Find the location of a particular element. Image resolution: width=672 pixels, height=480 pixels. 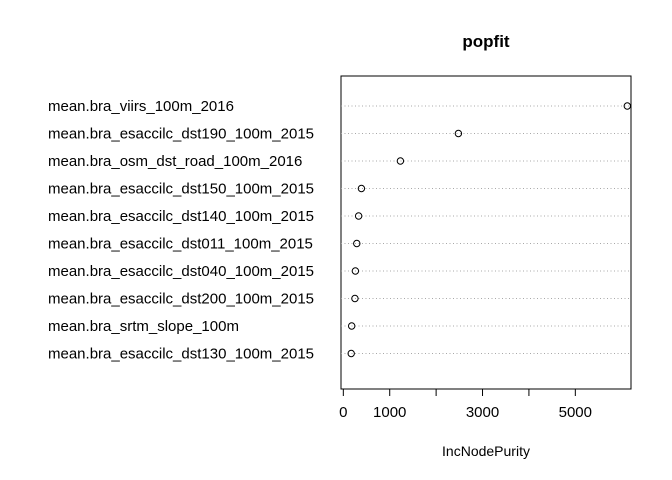

variable-label: mean.bra_esaccilc_dst140_100m_2015 is located at coordinates (181, 216).